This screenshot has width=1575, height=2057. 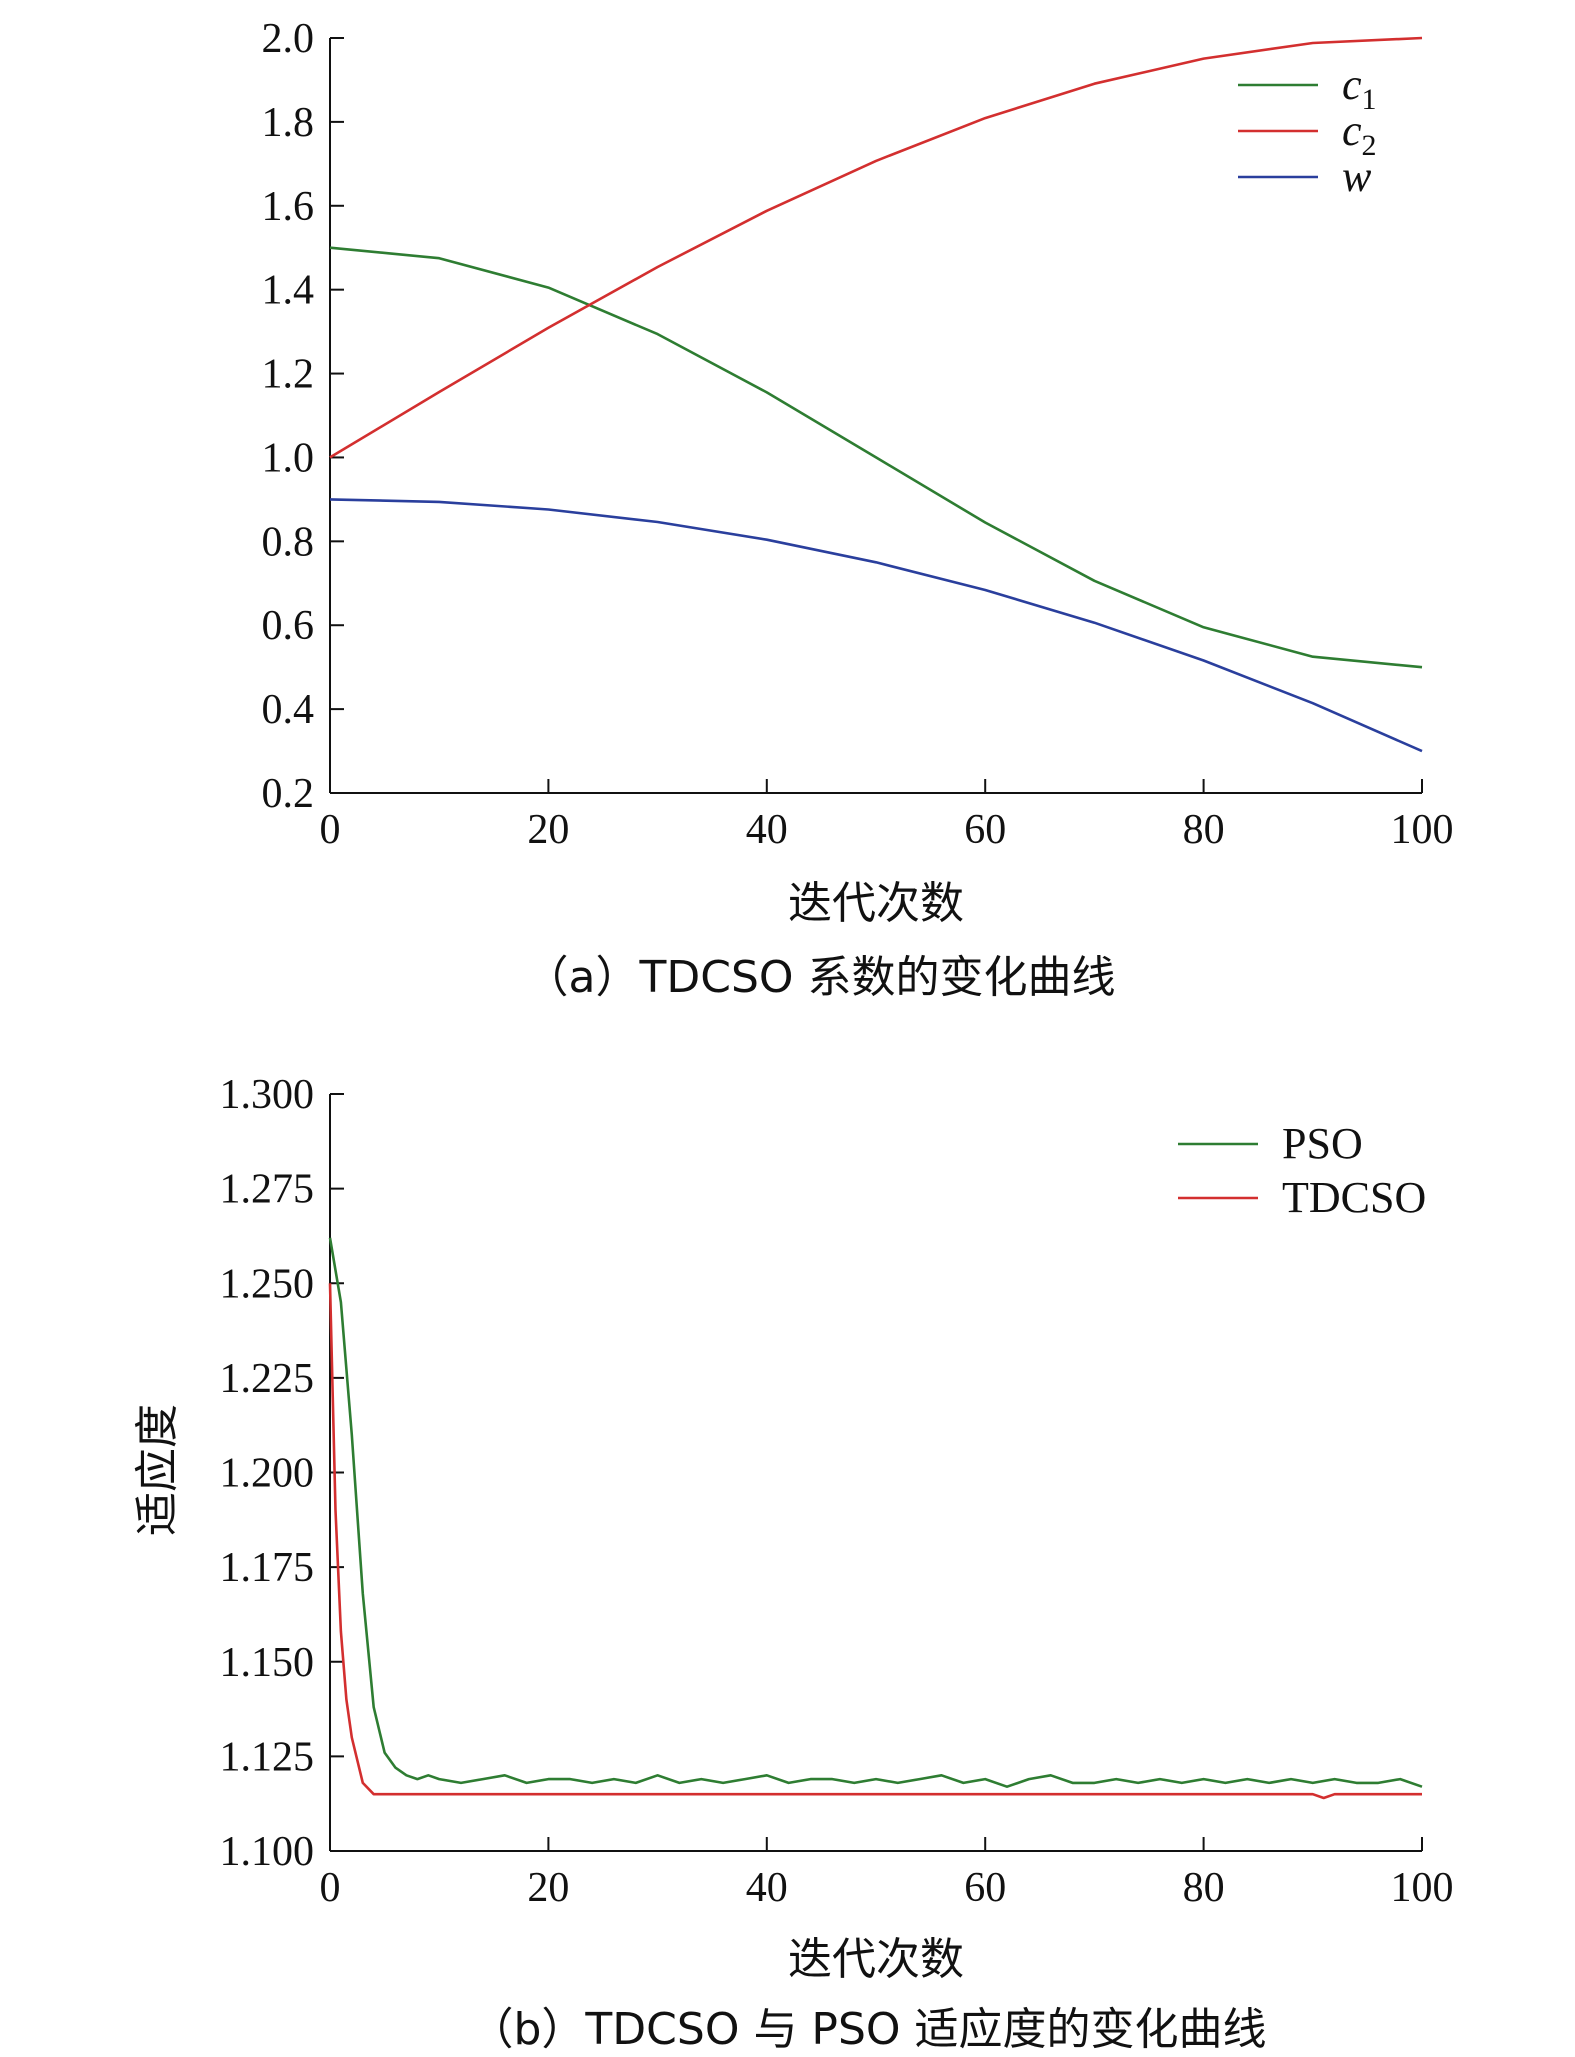 I want to click on y-tick-label: 1.225, so click(x=267, y=1379).